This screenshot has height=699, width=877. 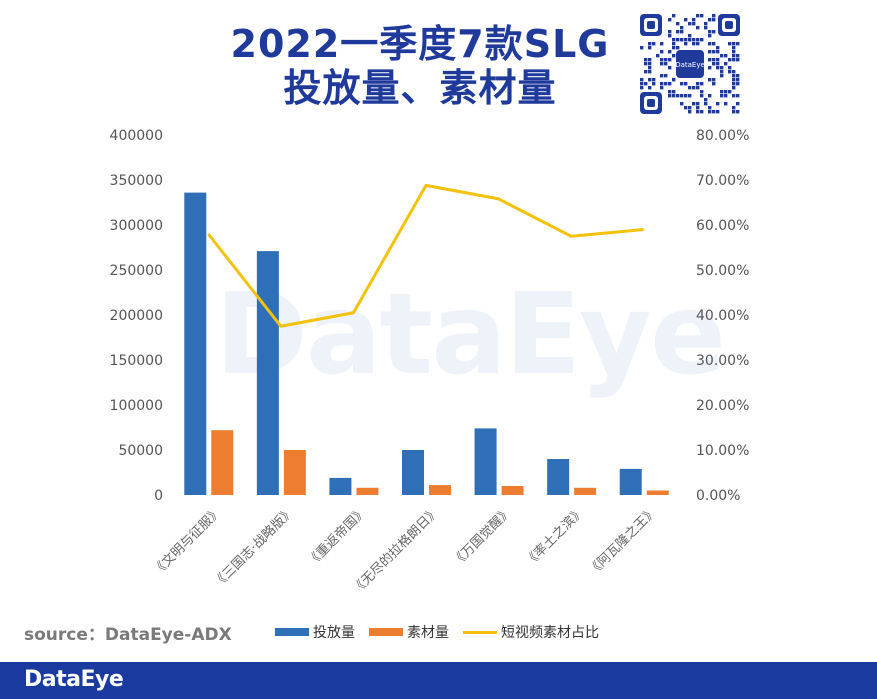 What do you see at coordinates (136, 406) in the screenshot?
I see `left-axis-tick-label: 100000` at bounding box center [136, 406].